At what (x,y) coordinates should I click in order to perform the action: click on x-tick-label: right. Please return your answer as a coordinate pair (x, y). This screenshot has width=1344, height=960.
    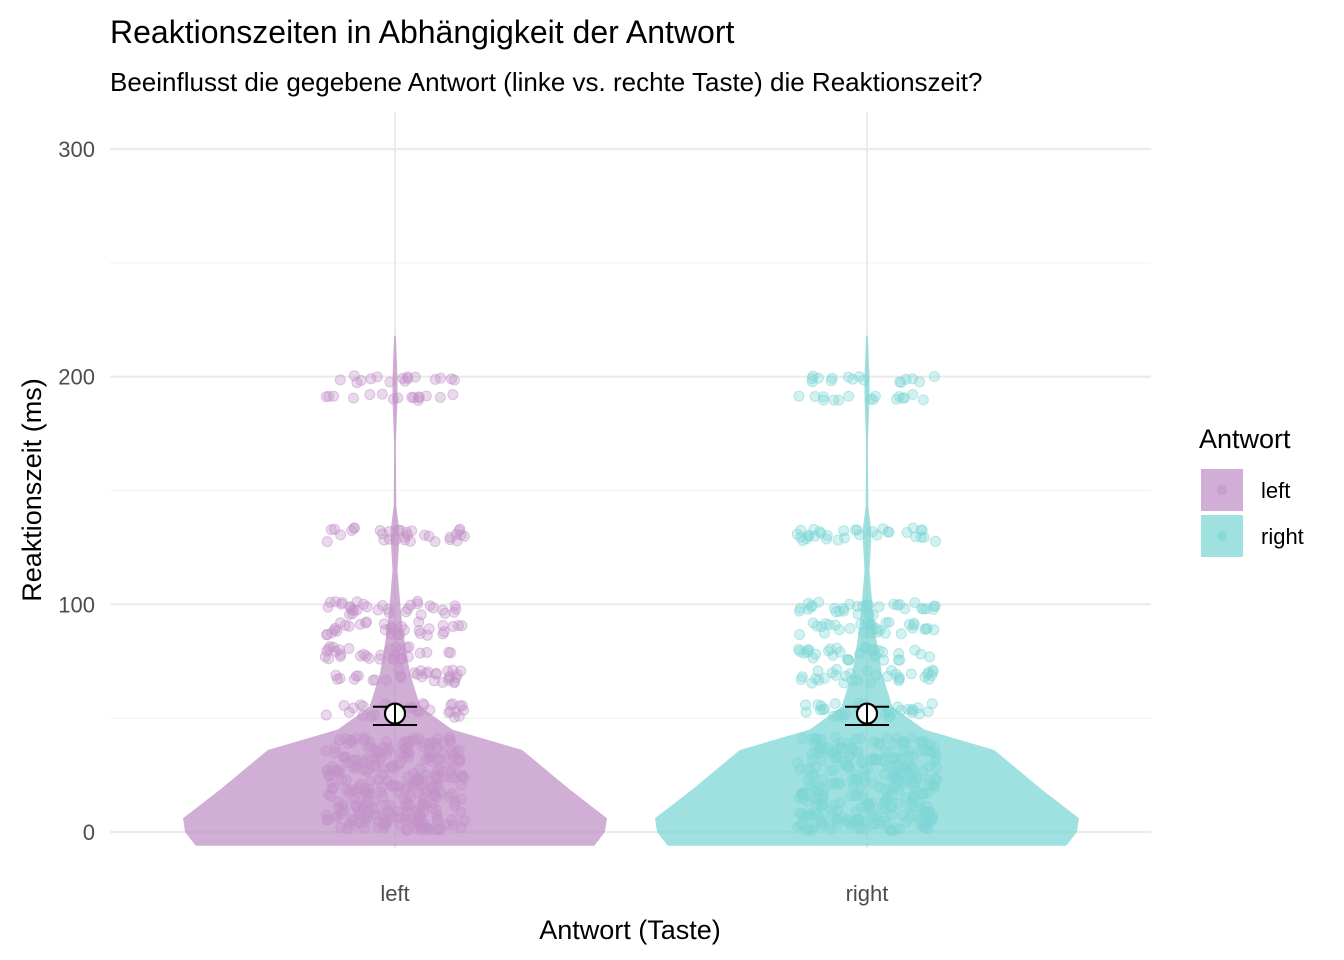
    Looking at the image, I should click on (867, 893).